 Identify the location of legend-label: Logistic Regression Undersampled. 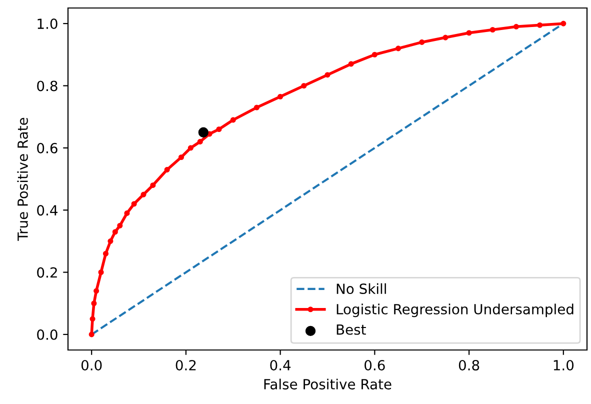
(455, 311).